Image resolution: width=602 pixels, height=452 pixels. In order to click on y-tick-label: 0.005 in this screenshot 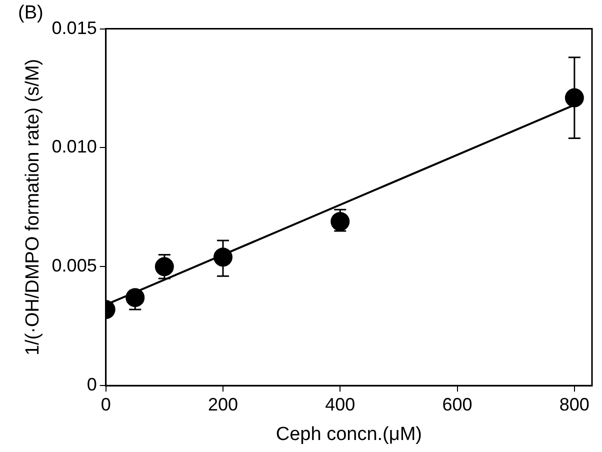, I will do `click(74, 266)`.